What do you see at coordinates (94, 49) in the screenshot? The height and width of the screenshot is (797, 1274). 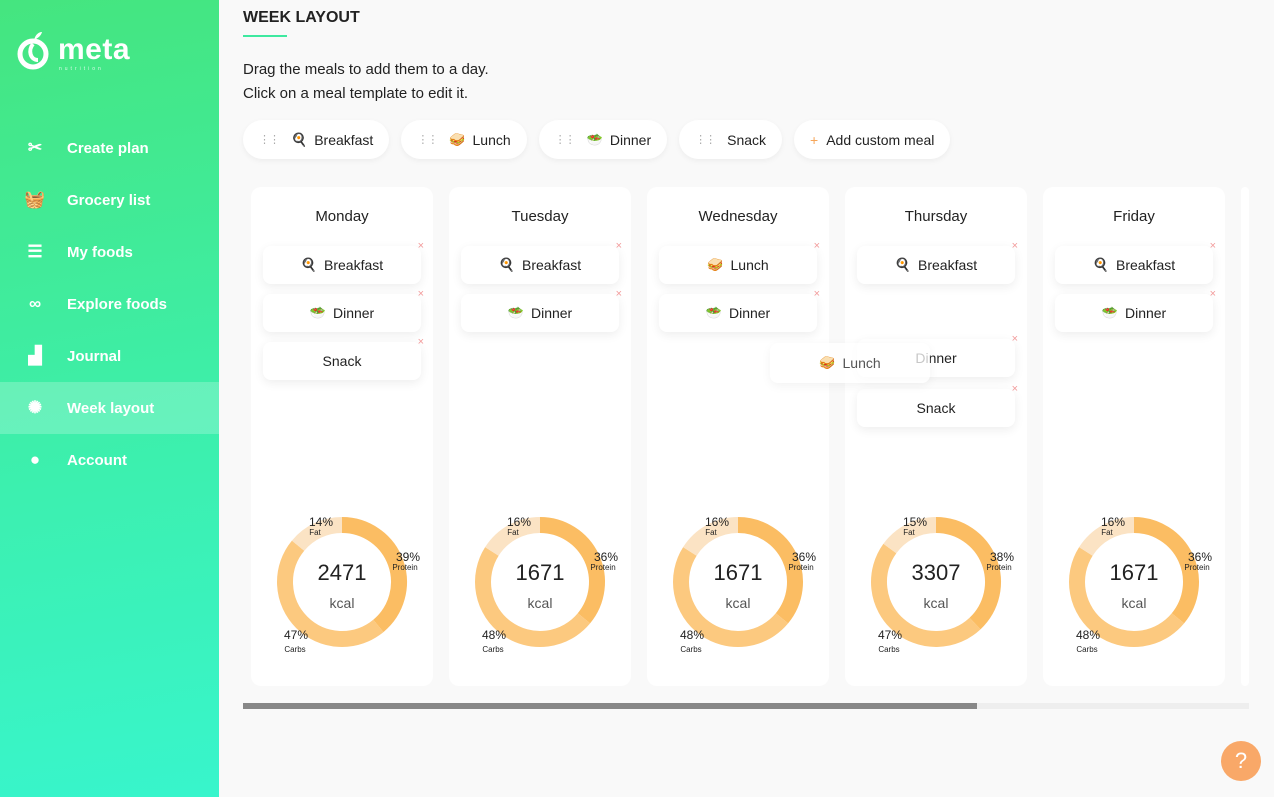 I see `brand-name: meta` at bounding box center [94, 49].